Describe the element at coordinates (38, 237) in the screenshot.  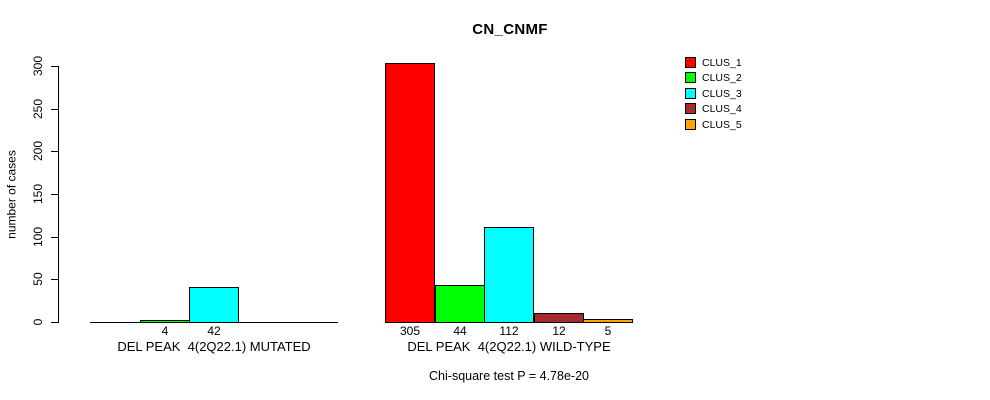
I see `y-axis-tick-label: 100` at that location.